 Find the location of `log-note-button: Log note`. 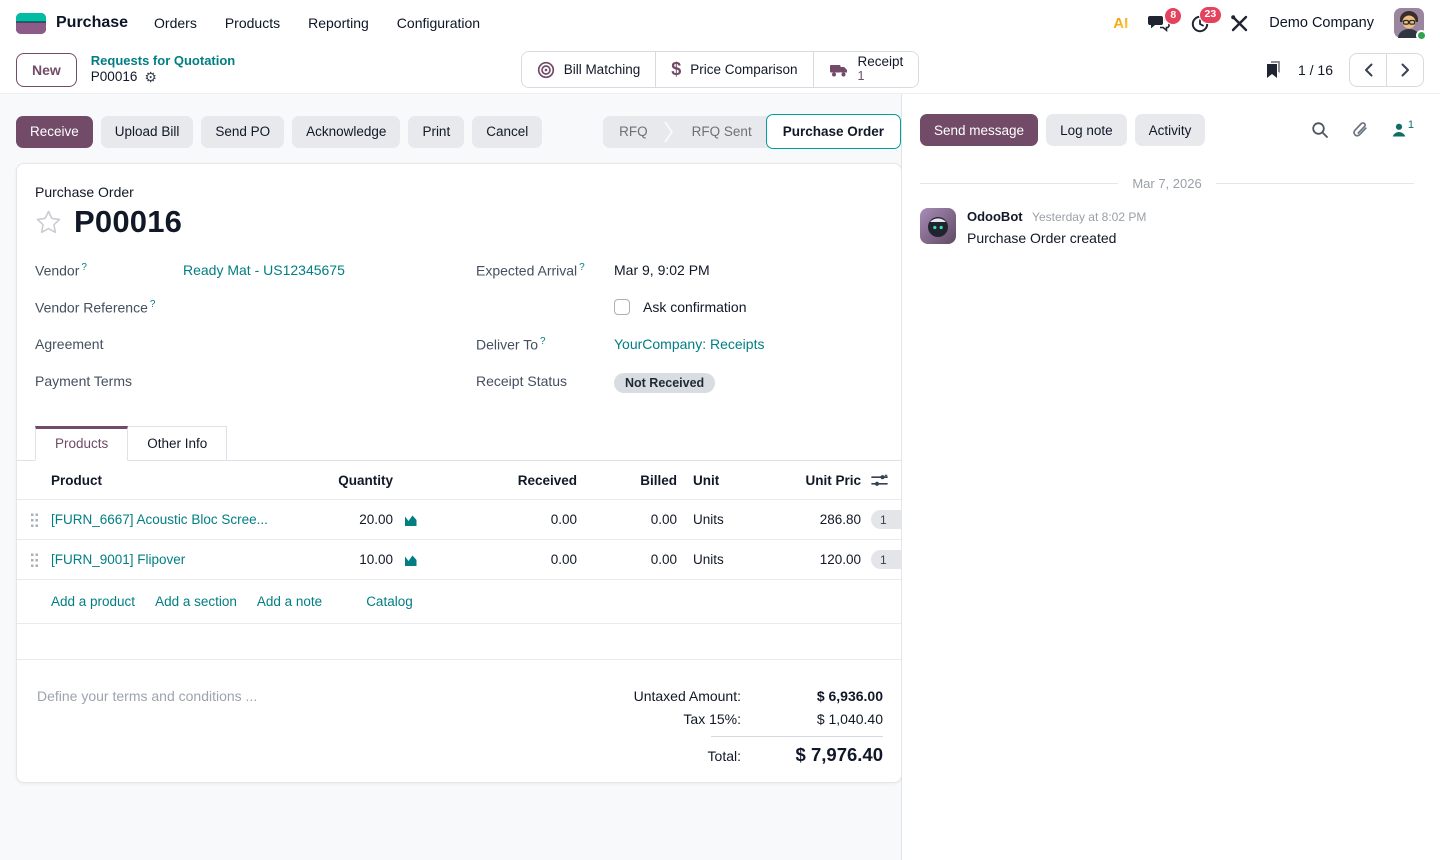

log-note-button: Log note is located at coordinates (1086, 130).